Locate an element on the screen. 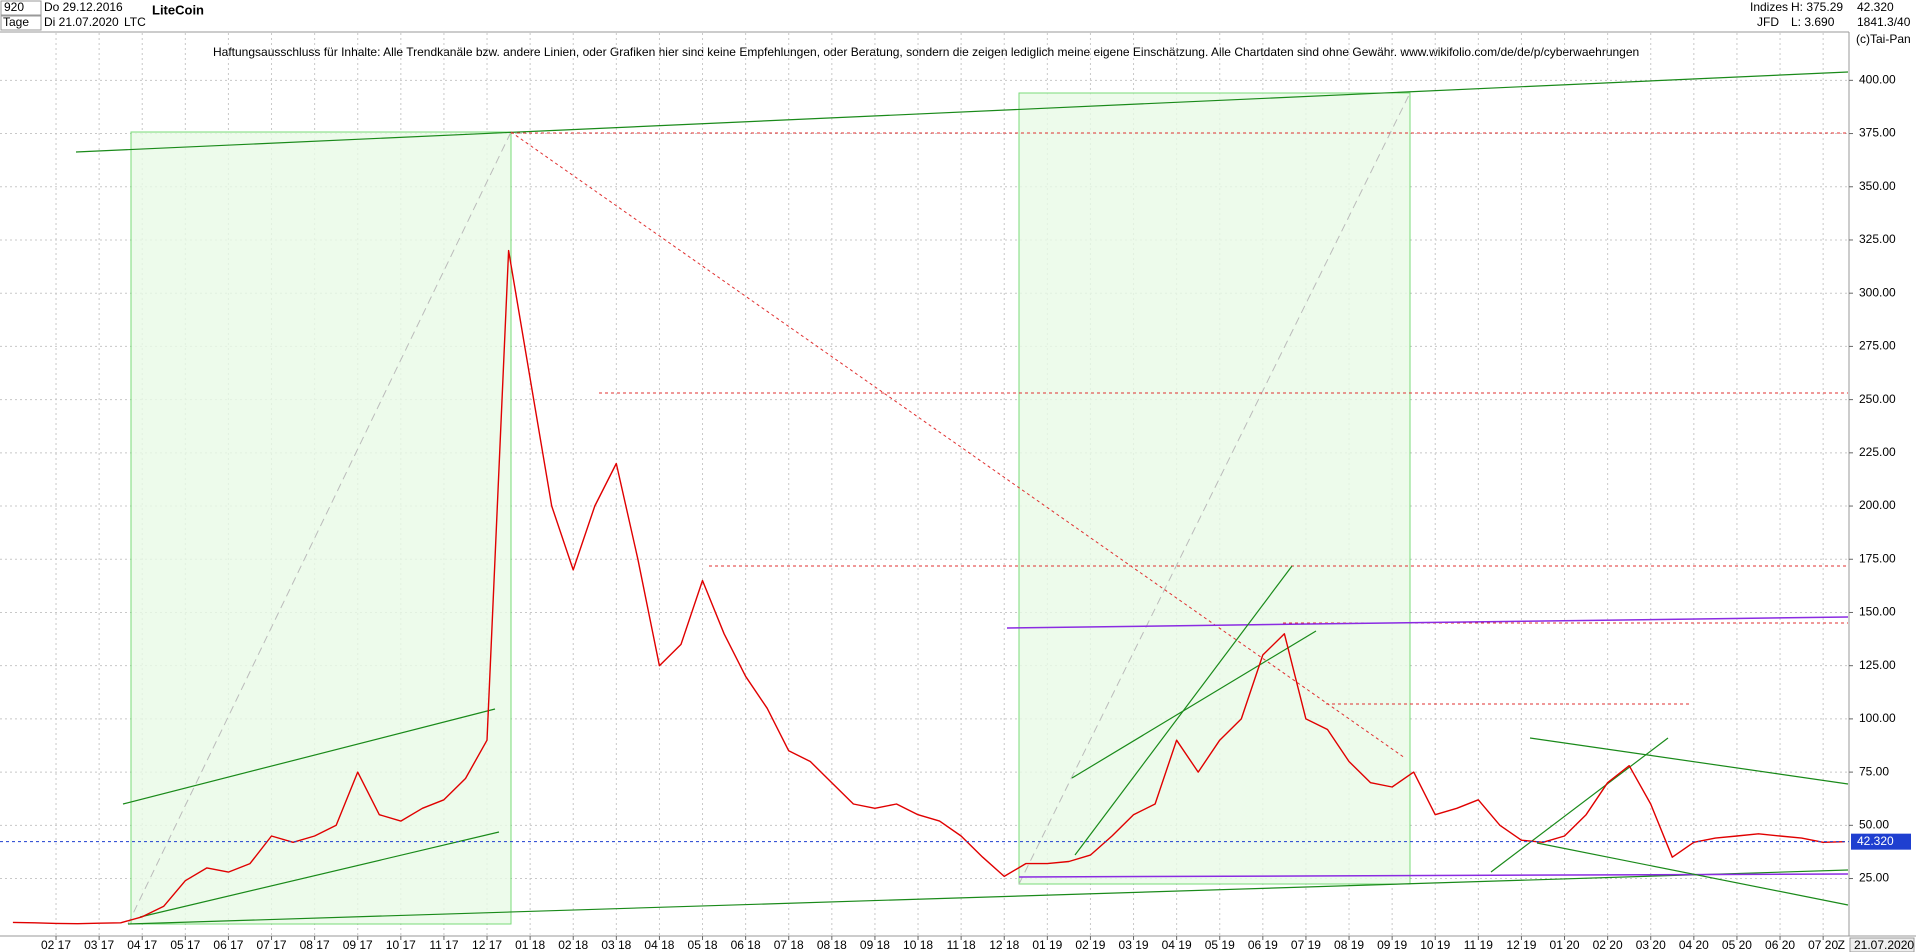  x-tick-label: 11 17 is located at coordinates (443, 945).